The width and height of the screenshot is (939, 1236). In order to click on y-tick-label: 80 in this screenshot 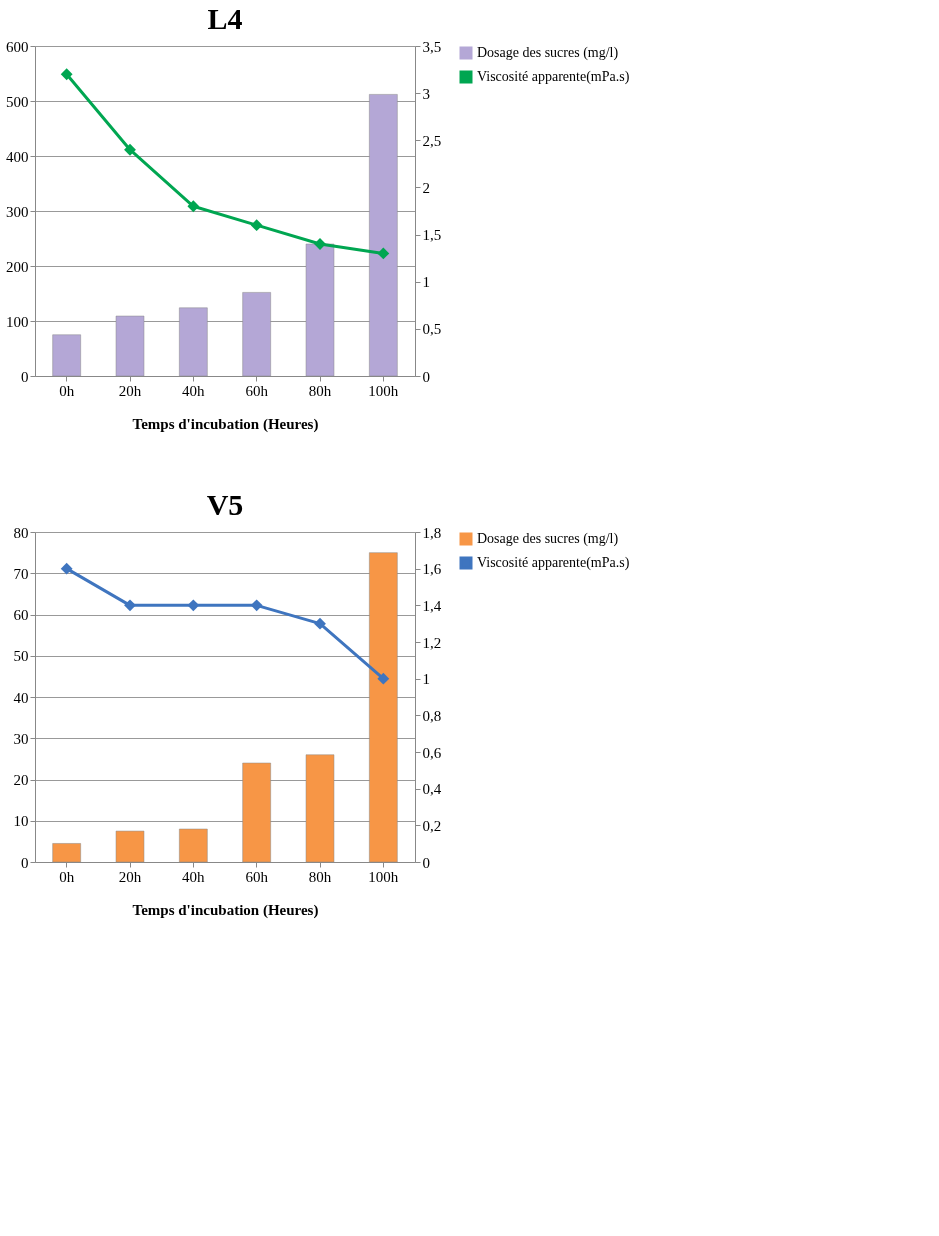, I will do `click(21, 532)`.